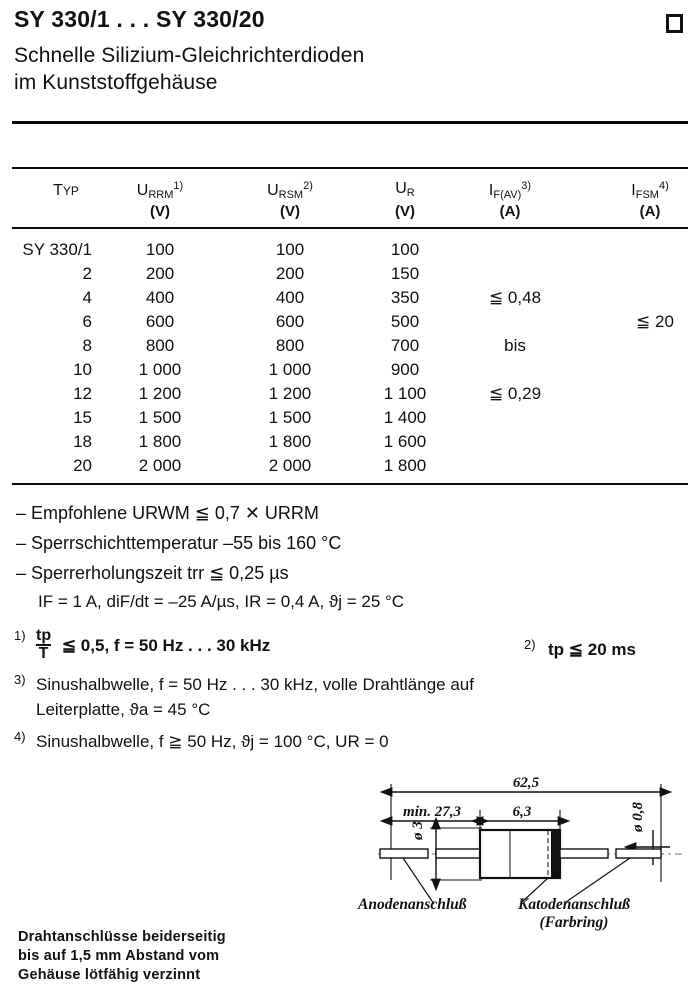 The width and height of the screenshot is (700, 990). I want to click on cell-typ: 4, so click(87, 297).